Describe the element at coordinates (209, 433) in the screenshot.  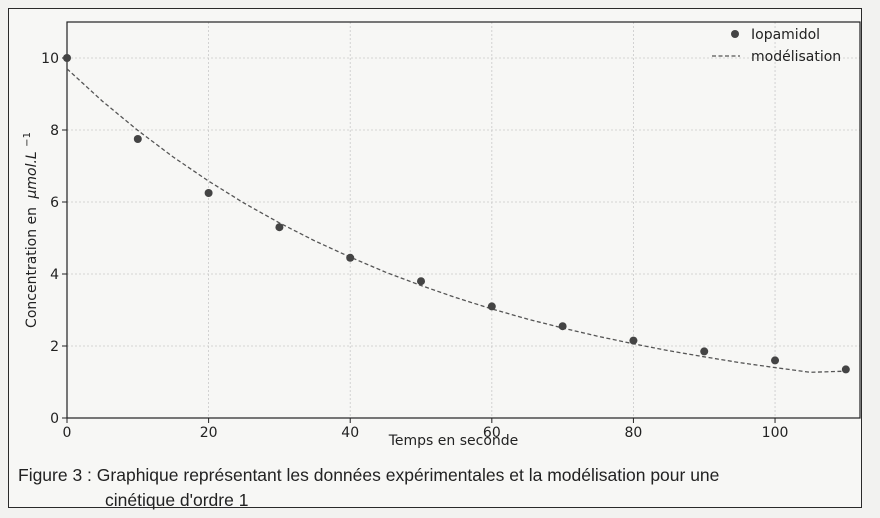
I see `x-tick-label: 20` at that location.